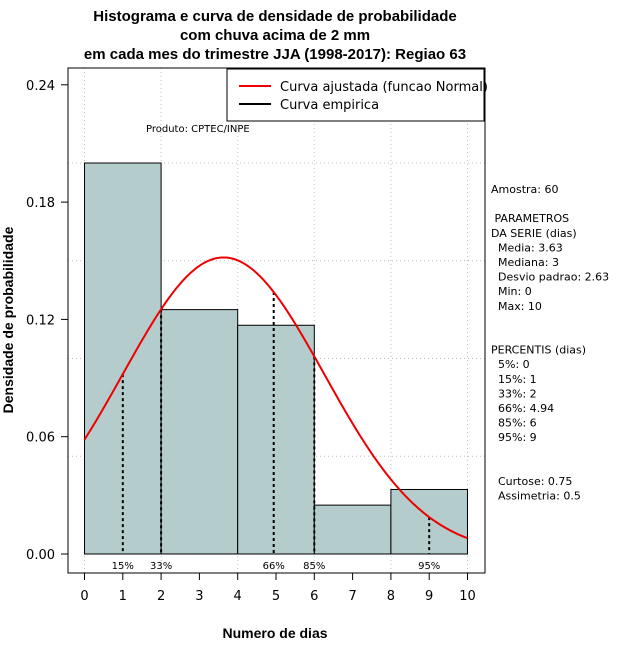 The image size is (640, 660). Describe the element at coordinates (531, 481) in the screenshot. I see `statistics-line: Curtose: 0.75` at that location.